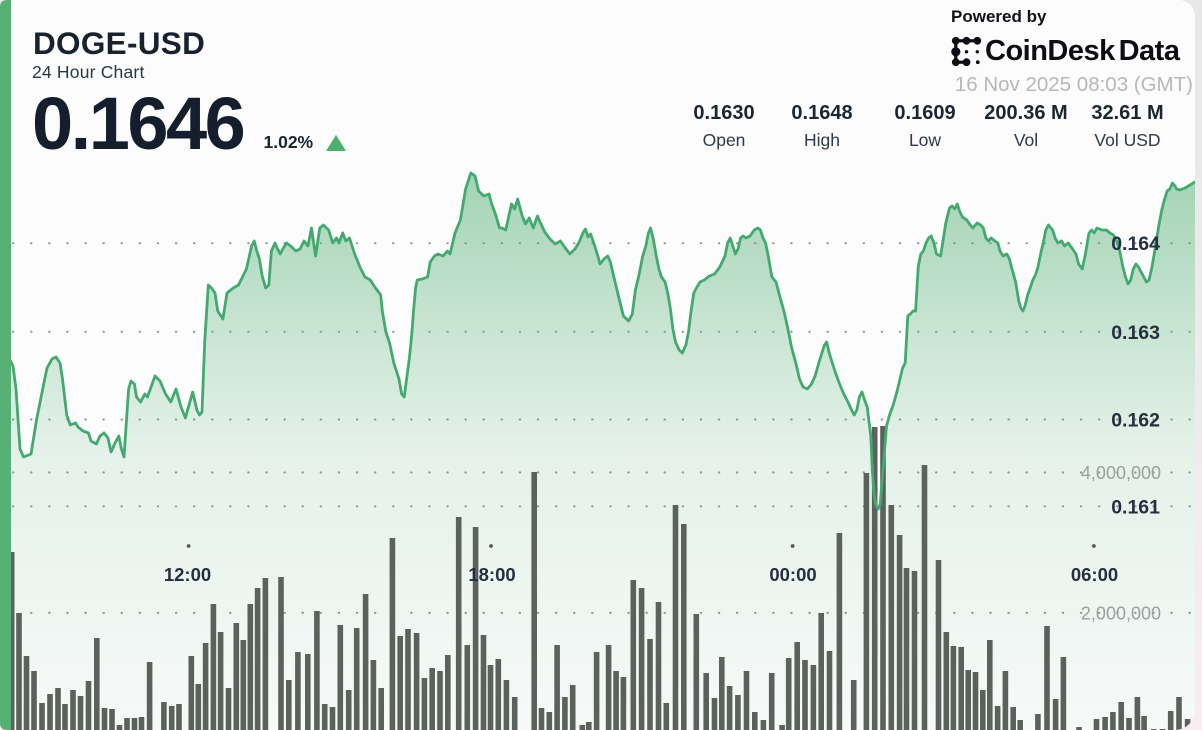  What do you see at coordinates (1121, 473) in the screenshot?
I see `svg-text: 4,000,000` at bounding box center [1121, 473].